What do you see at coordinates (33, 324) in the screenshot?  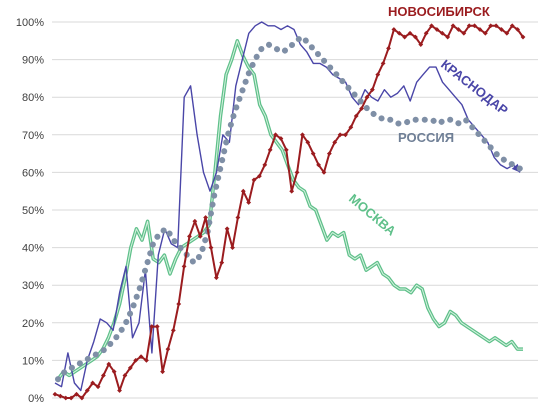 I see `y-tick-label: 20%` at bounding box center [33, 324].